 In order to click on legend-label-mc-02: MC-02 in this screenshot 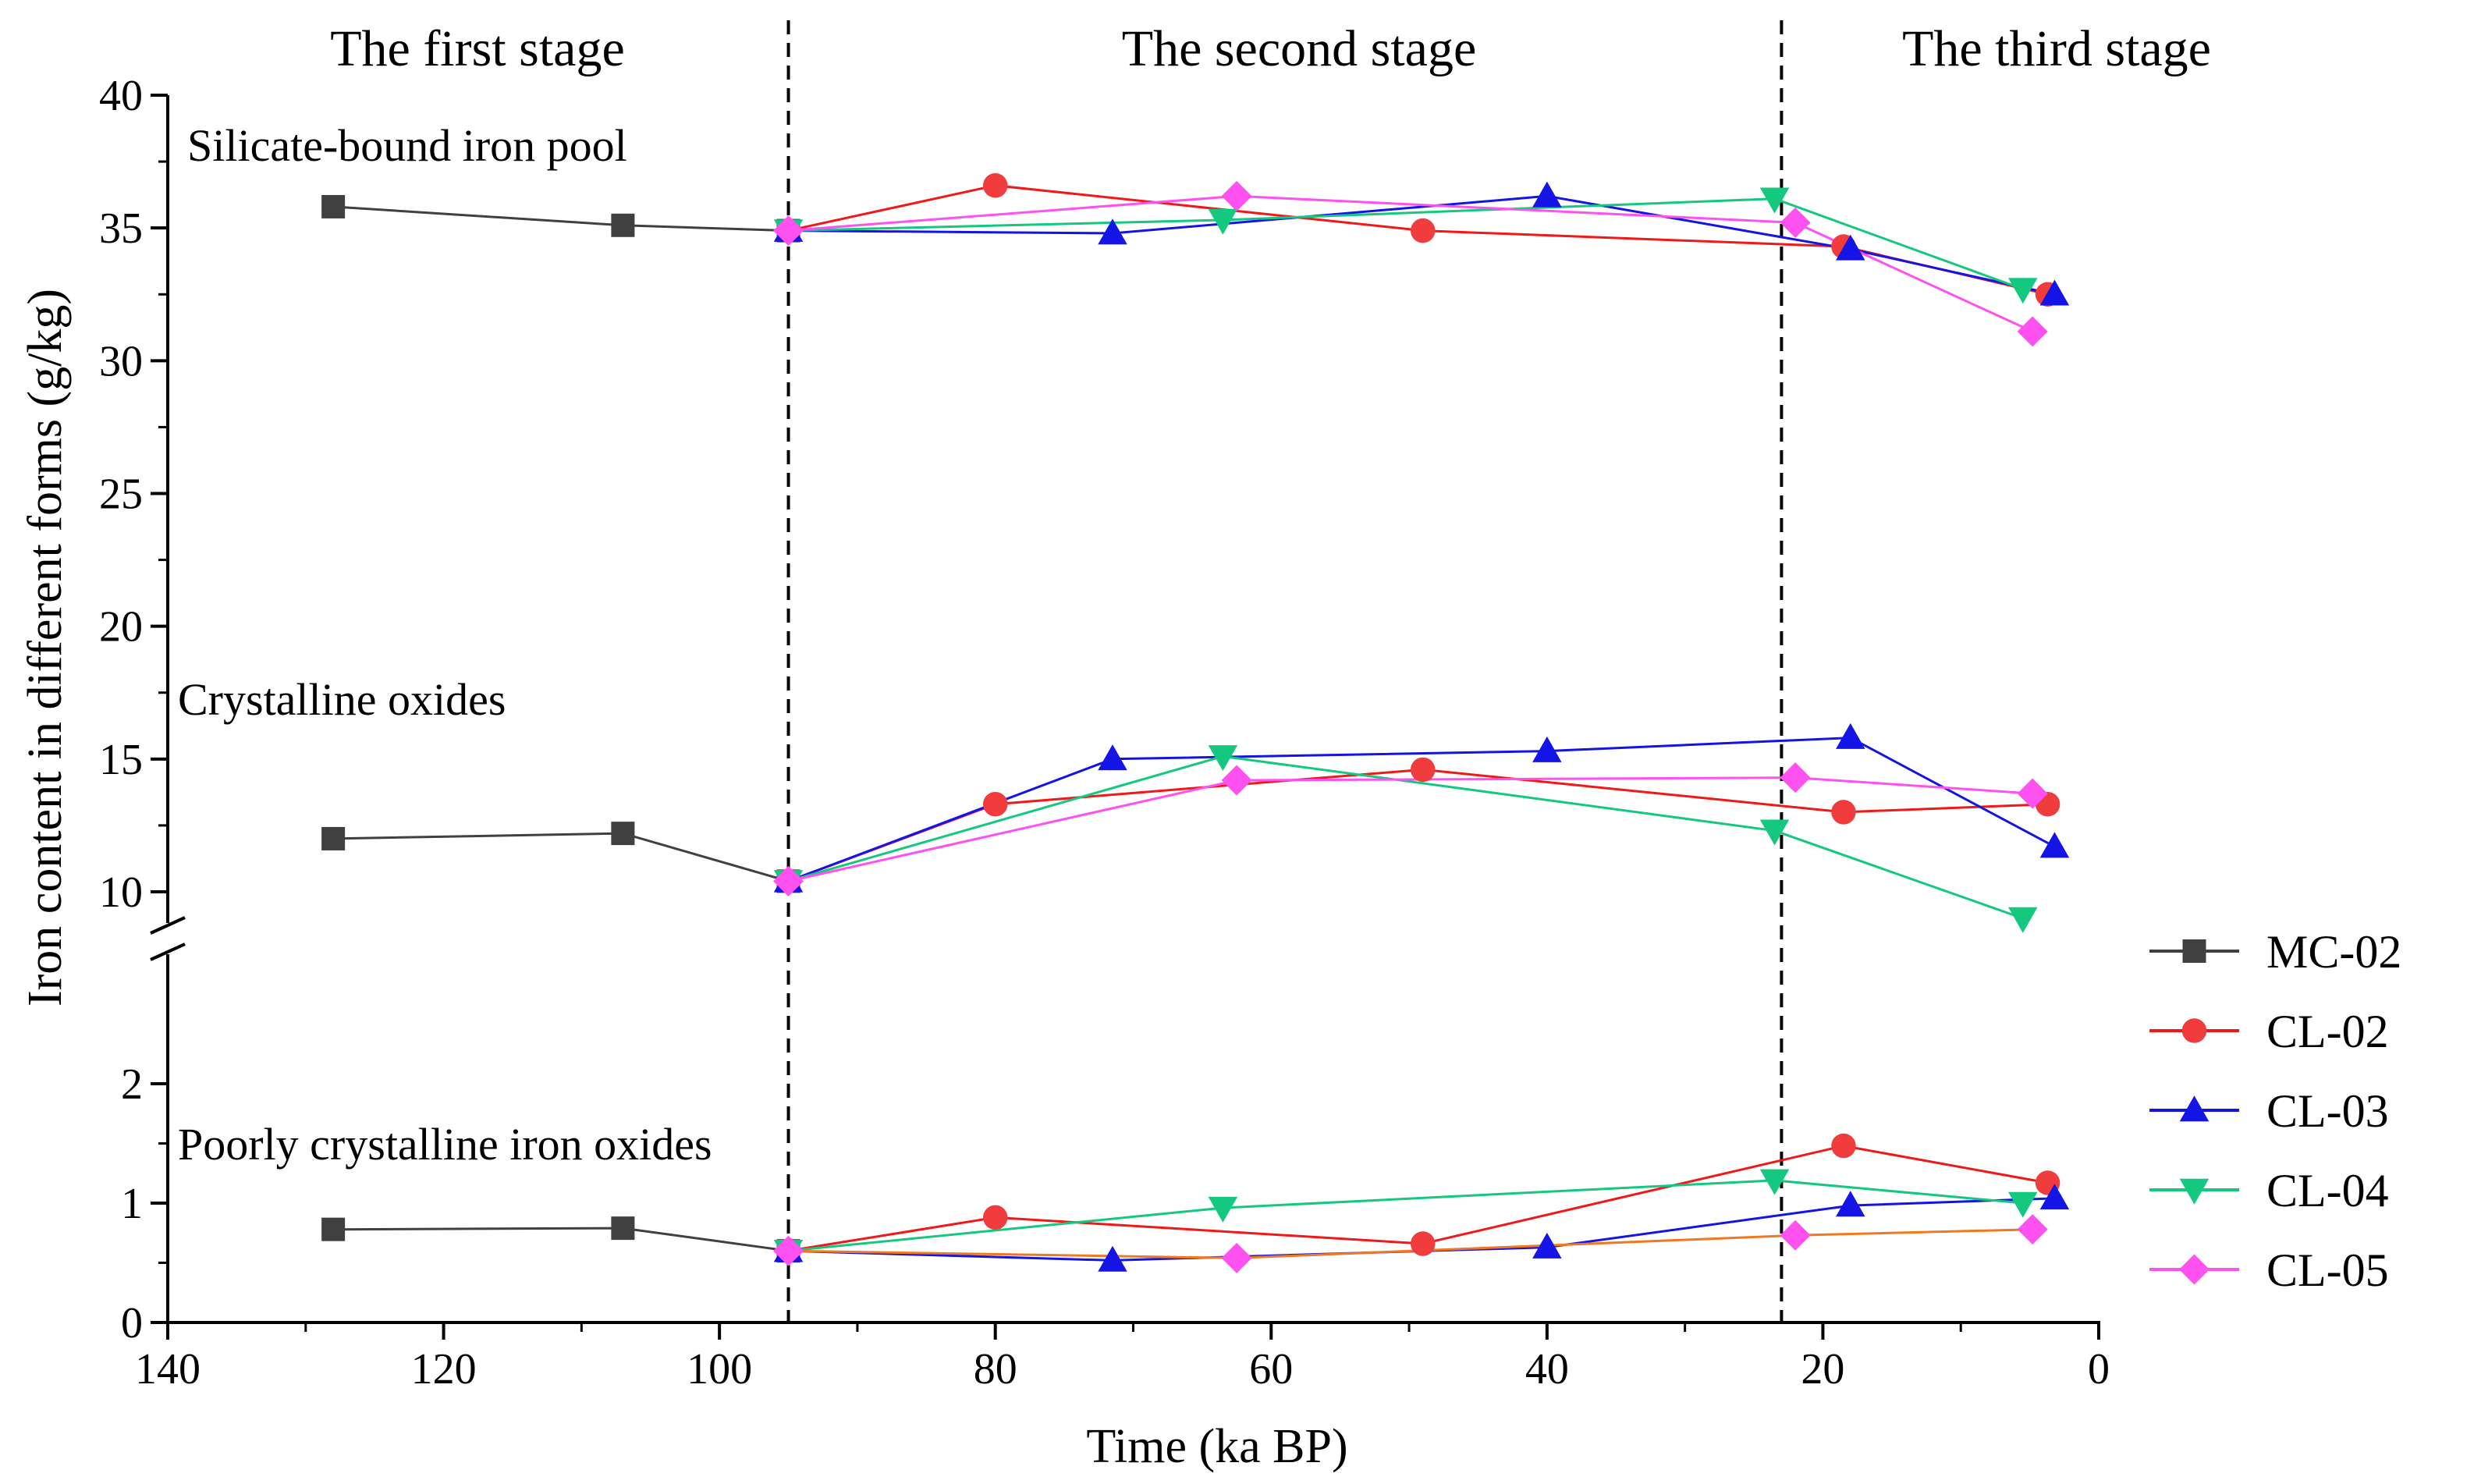, I will do `click(2333, 952)`.